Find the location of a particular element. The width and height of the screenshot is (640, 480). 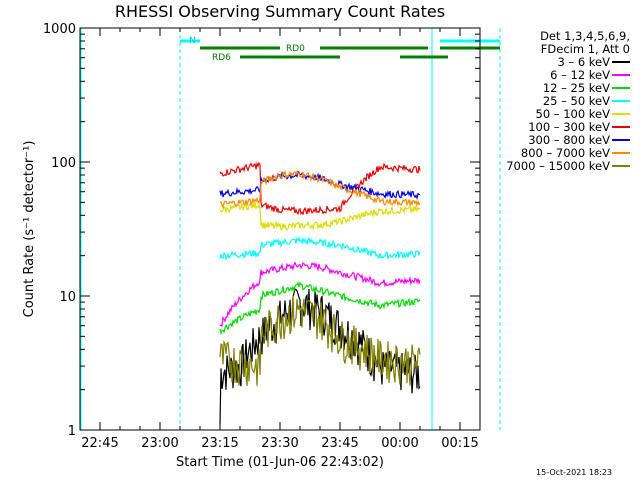

legend-header-2: FDecim 1, Att 0 is located at coordinates (585, 49).